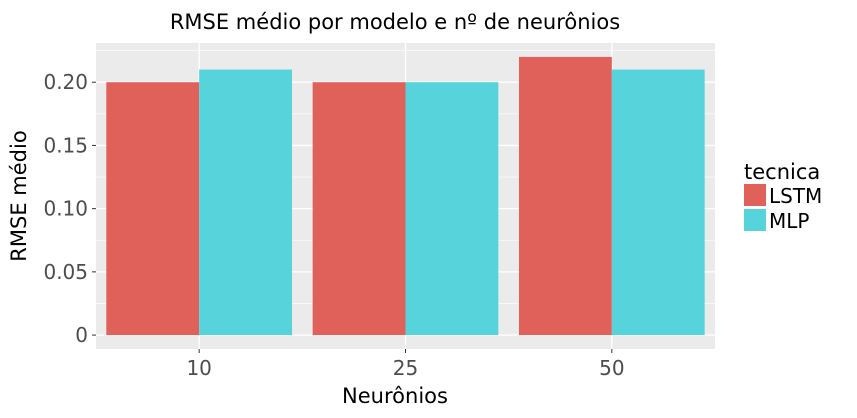  What do you see at coordinates (198, 368) in the screenshot?
I see `x-tick-label: 10` at bounding box center [198, 368].